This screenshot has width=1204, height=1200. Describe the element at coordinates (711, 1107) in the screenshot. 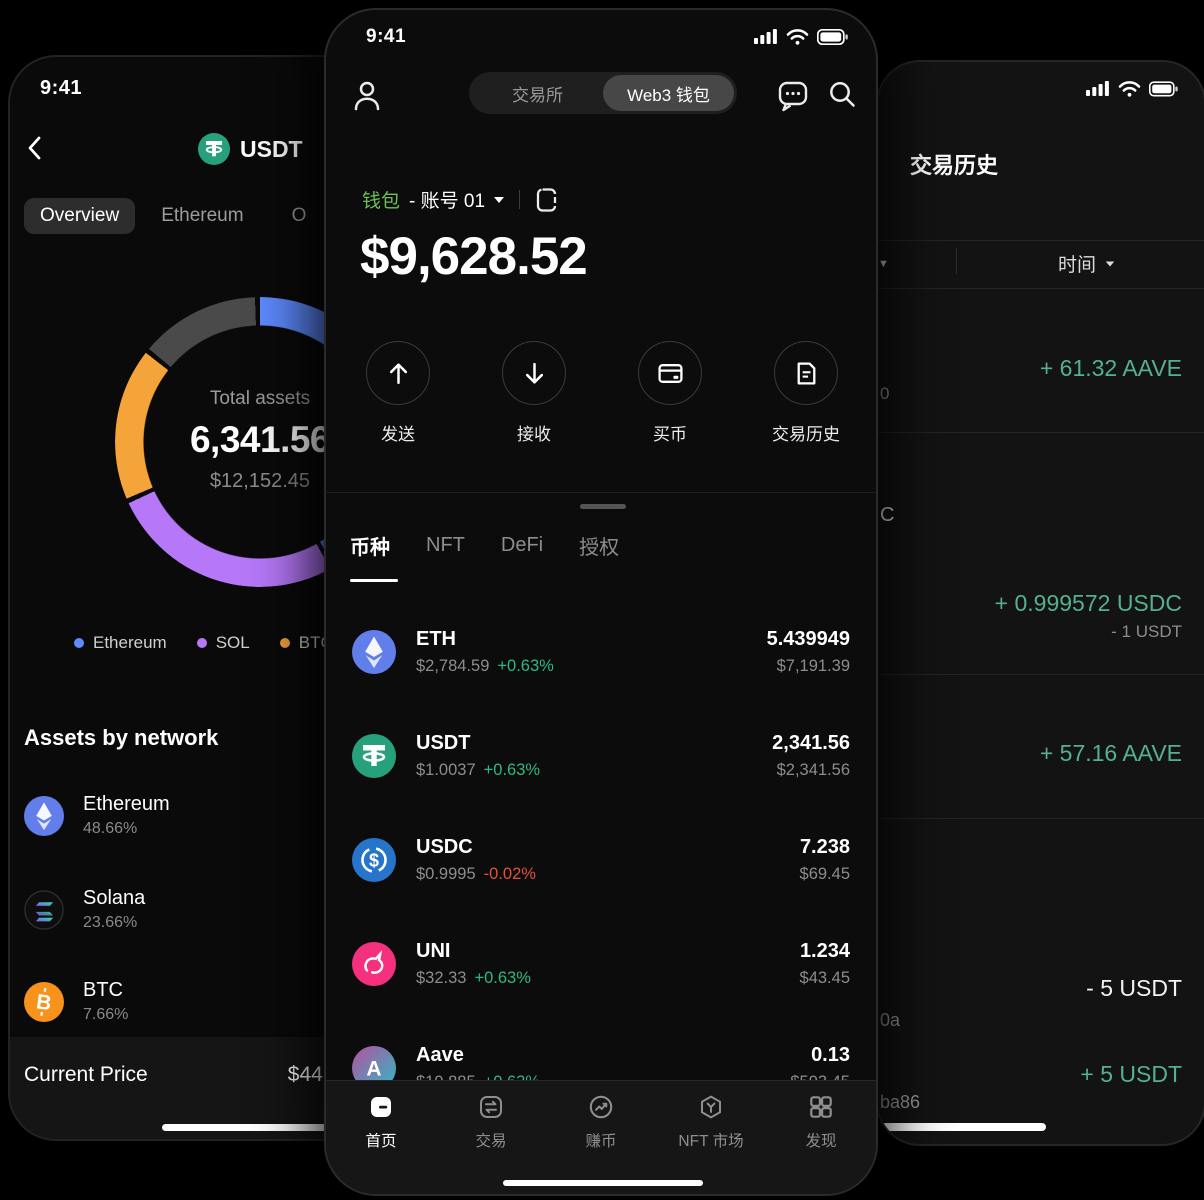

I see `nft-market-icon` at that location.